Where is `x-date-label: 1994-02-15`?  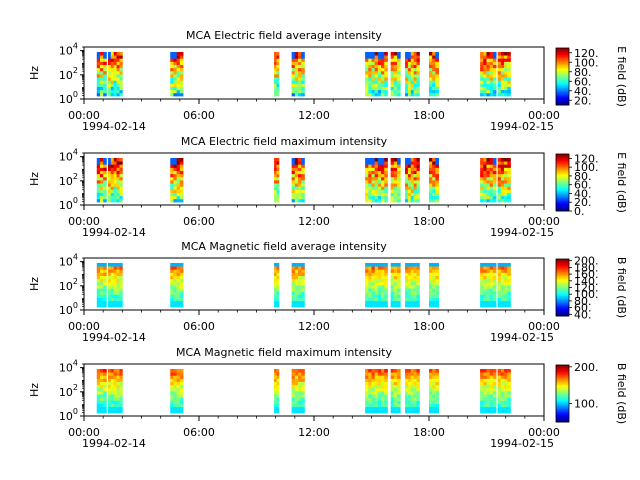 x-date-label: 1994-02-15 is located at coordinates (522, 443).